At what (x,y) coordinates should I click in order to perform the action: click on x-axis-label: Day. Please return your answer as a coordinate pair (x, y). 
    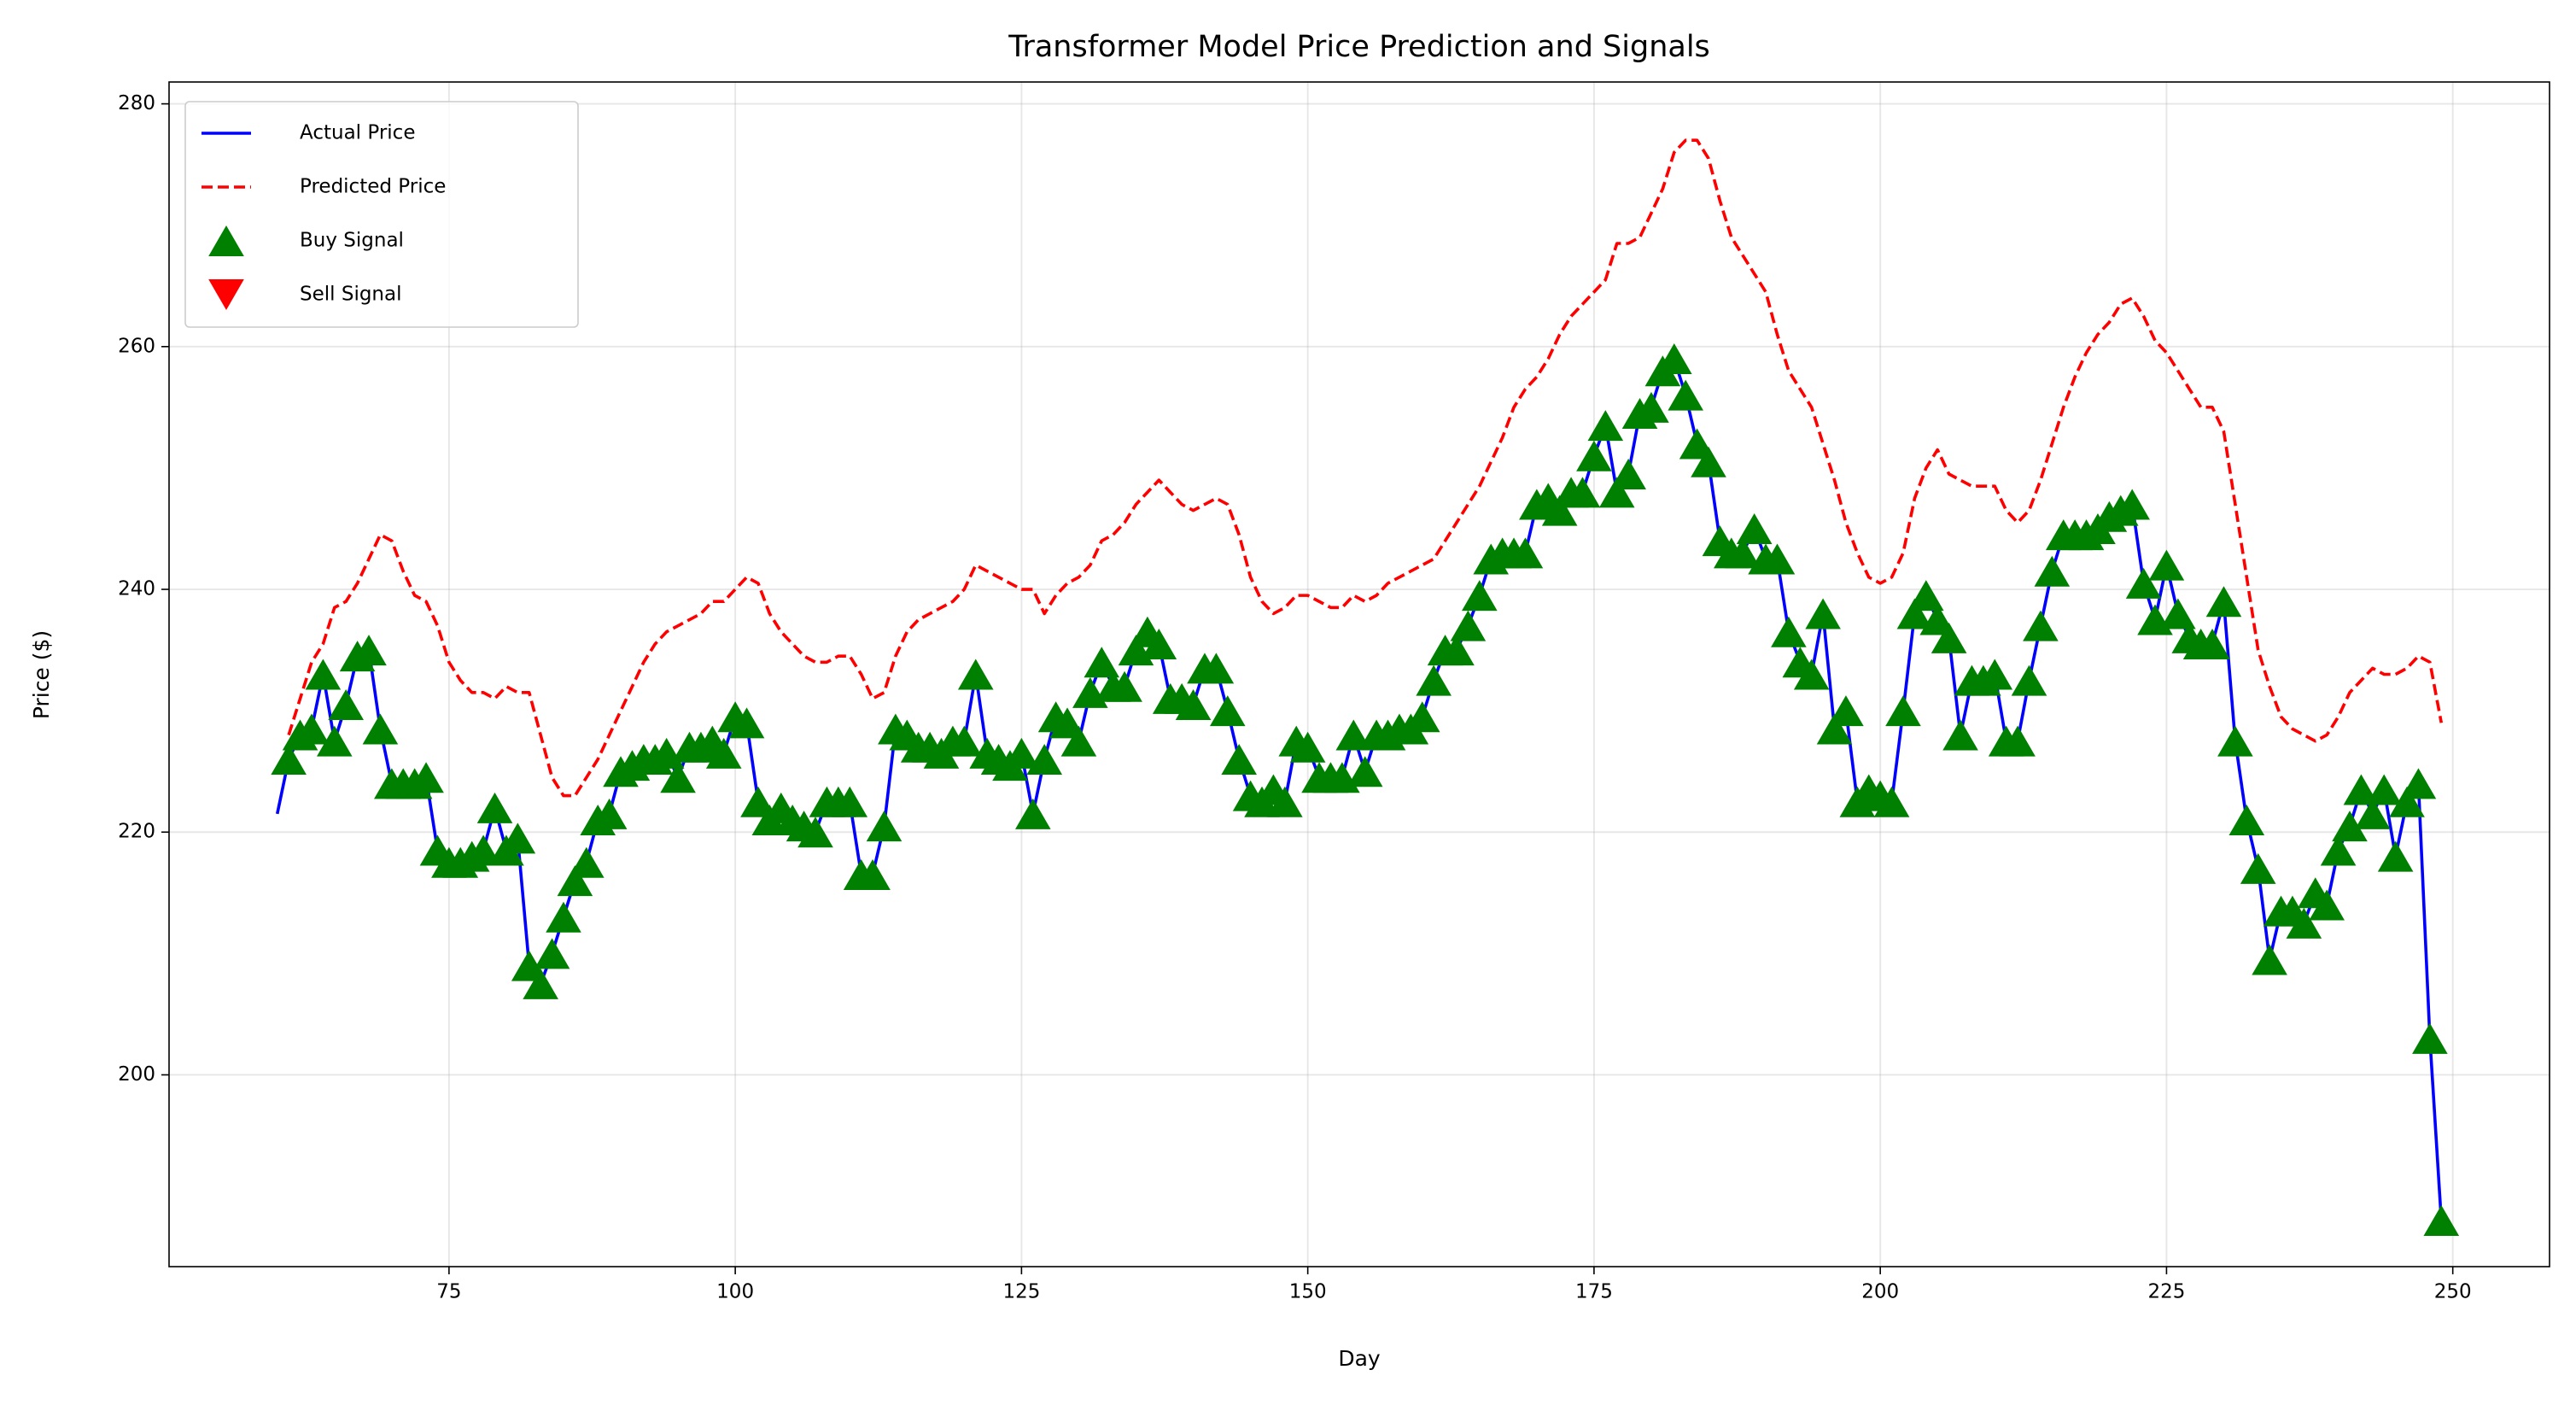
    Looking at the image, I should click on (1359, 1358).